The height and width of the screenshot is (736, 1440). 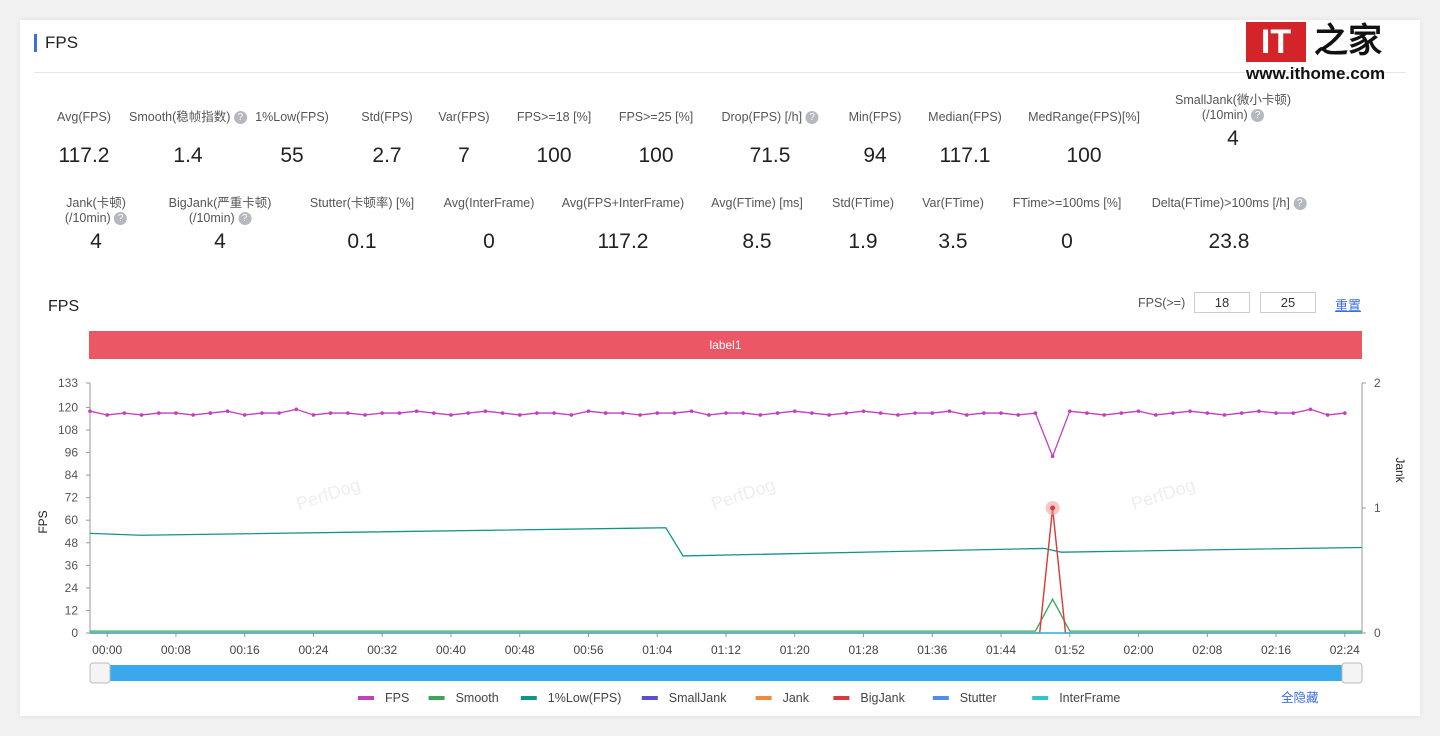 I want to click on stat-stats_row1-0: Avg(FPS) 117.2, so click(x=84, y=139).